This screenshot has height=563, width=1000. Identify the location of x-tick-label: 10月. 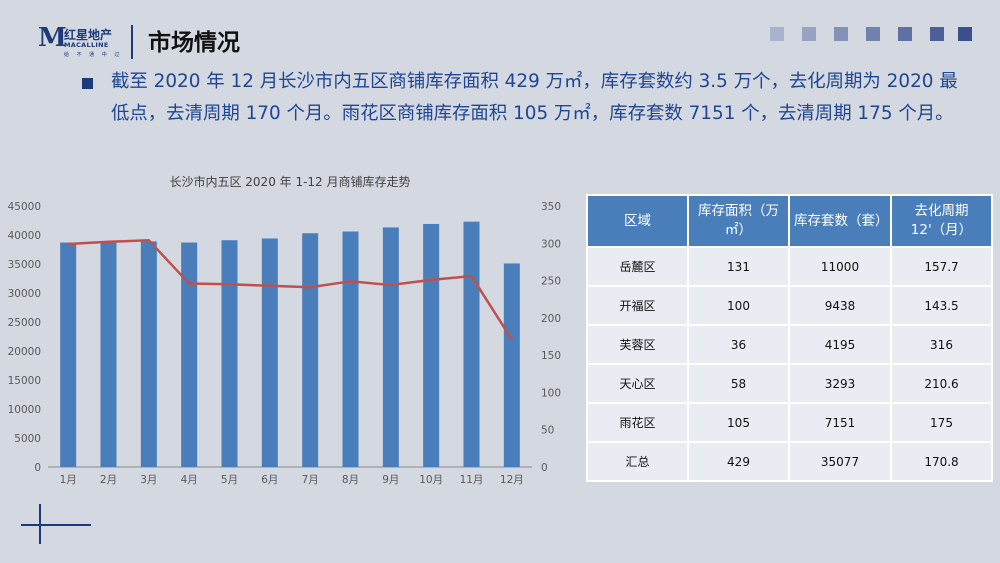
(431, 480).